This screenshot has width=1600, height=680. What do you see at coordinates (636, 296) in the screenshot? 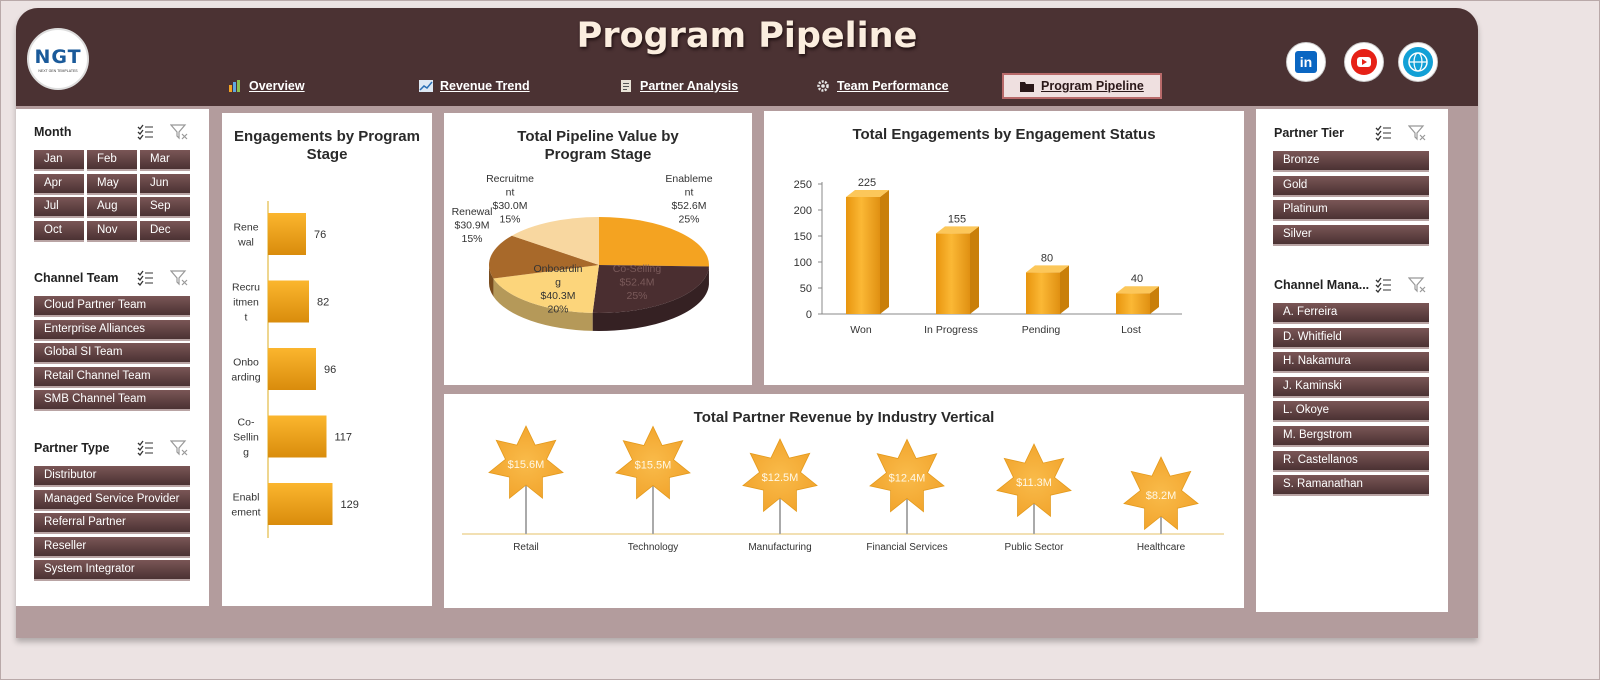
I see `slice-label: 25%` at bounding box center [636, 296].